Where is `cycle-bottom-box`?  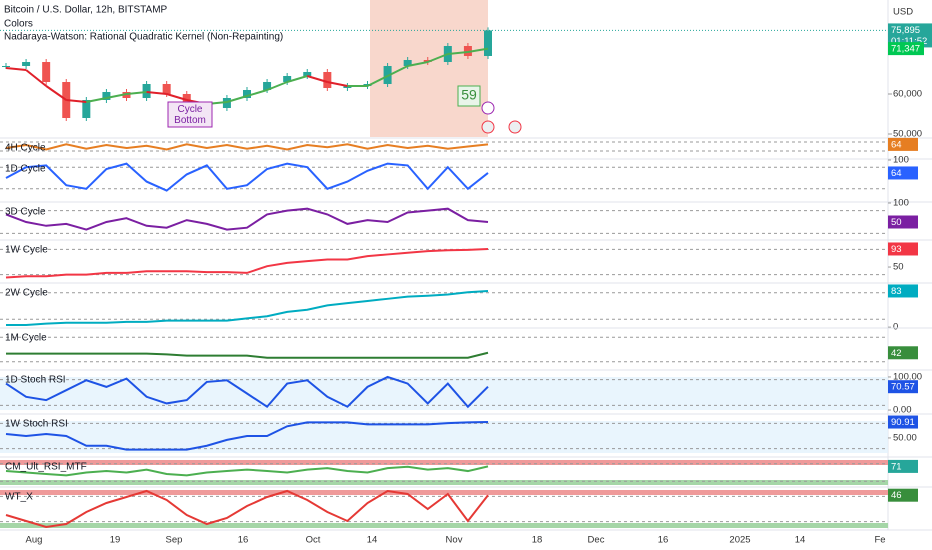
cycle-bottom-box is located at coordinates (190, 114).